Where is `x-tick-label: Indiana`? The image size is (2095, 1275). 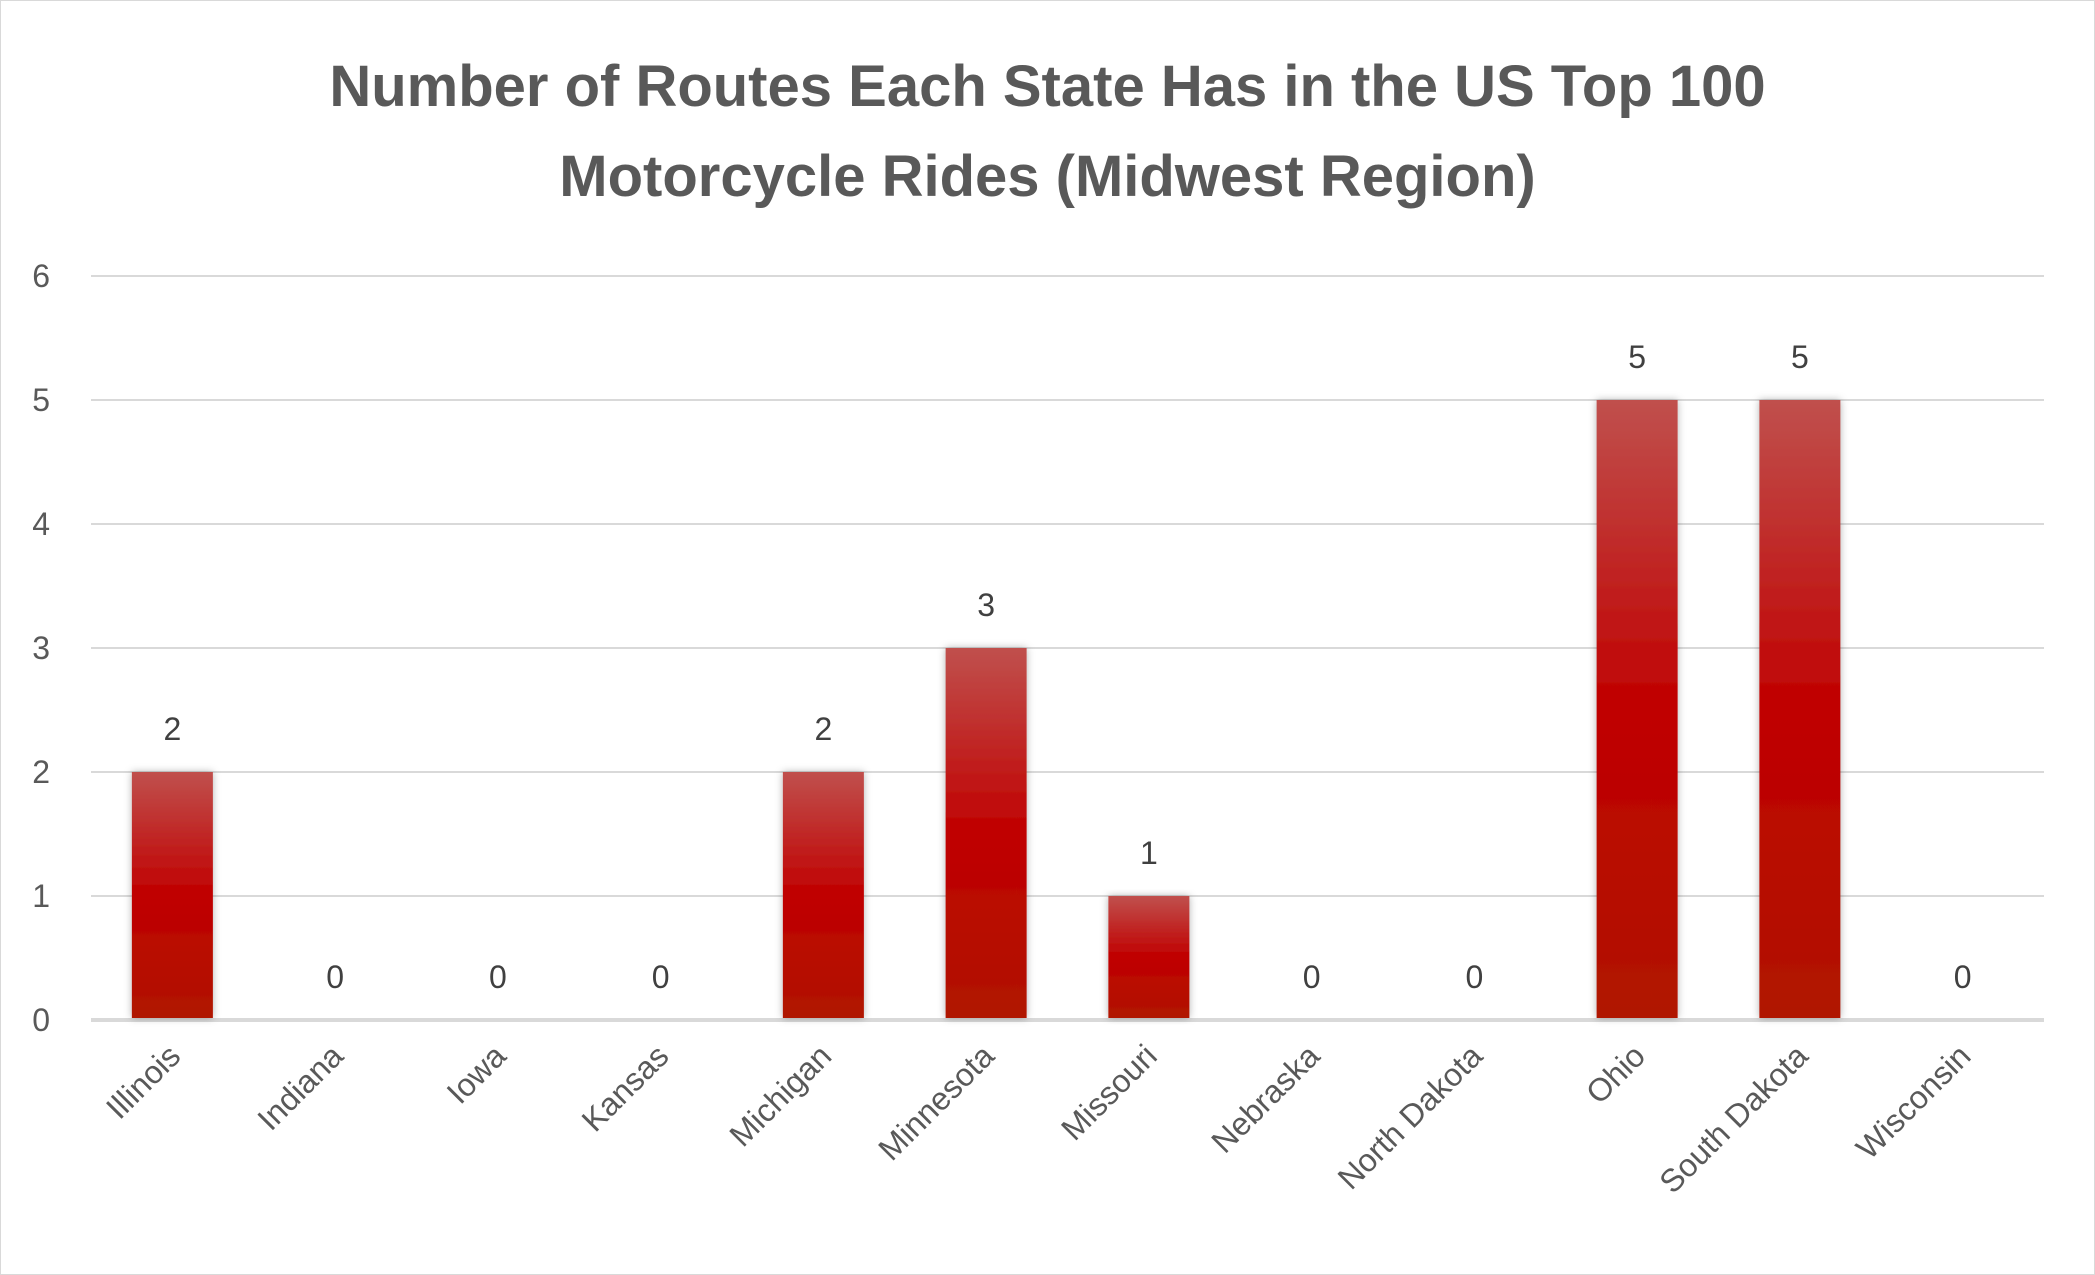 x-tick-label: Indiana is located at coordinates (300, 1087).